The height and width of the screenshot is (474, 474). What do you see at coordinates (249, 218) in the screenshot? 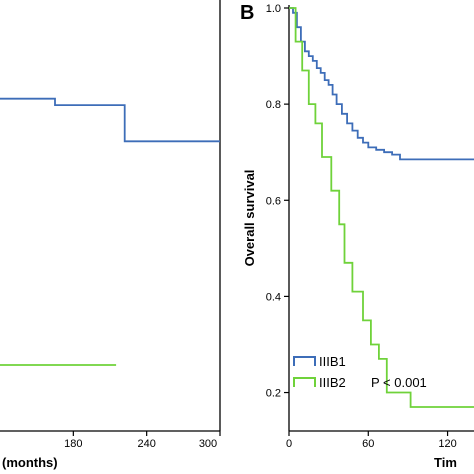
I see `panel-b-y-axis-label: Overall survival` at bounding box center [249, 218].